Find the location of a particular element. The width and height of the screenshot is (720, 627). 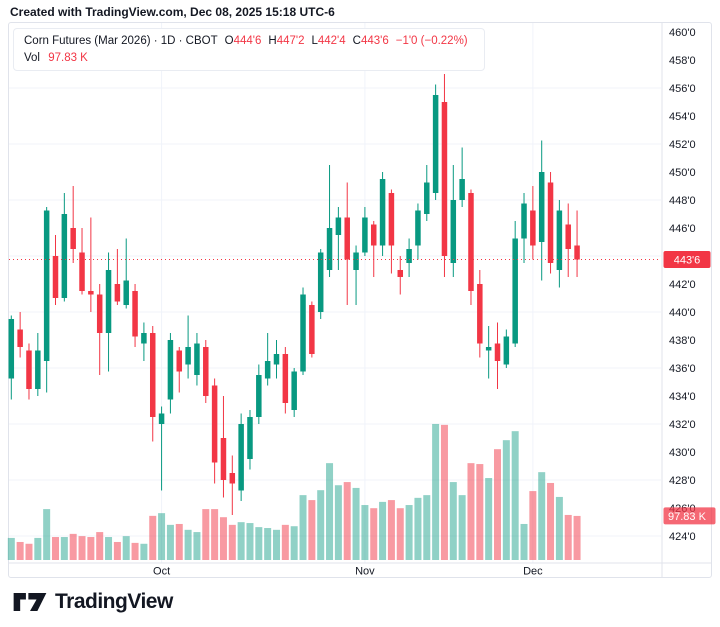

high-value: 447'2 is located at coordinates (290, 41).